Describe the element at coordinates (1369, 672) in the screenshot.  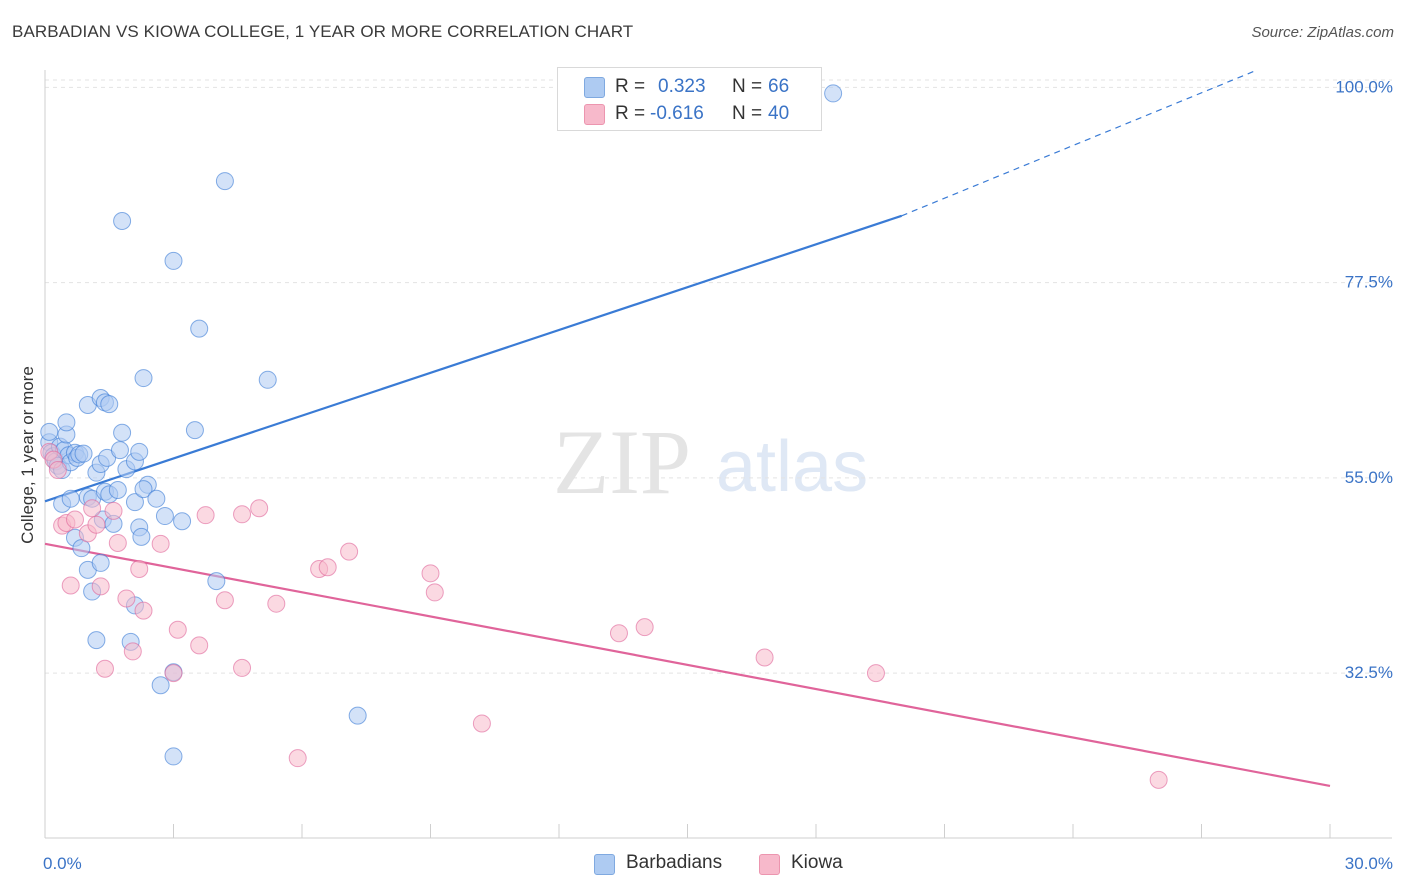
I see `y-tick-label: 32.5%` at that location.